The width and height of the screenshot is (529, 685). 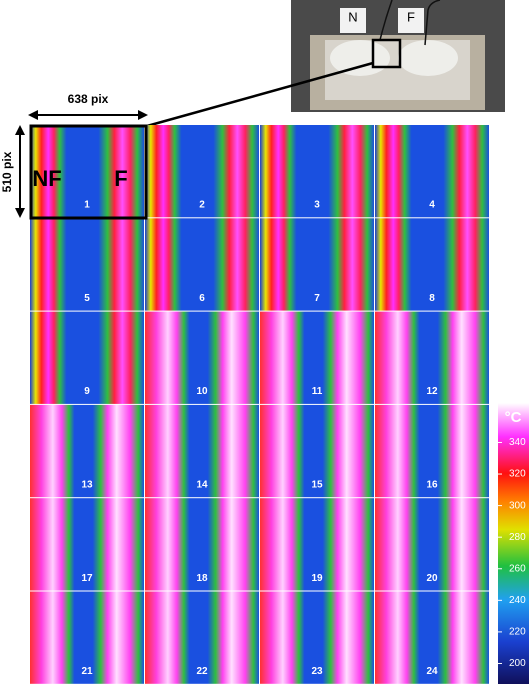 What do you see at coordinates (260, 94) in the screenshot?
I see `zoom-line` at bounding box center [260, 94].